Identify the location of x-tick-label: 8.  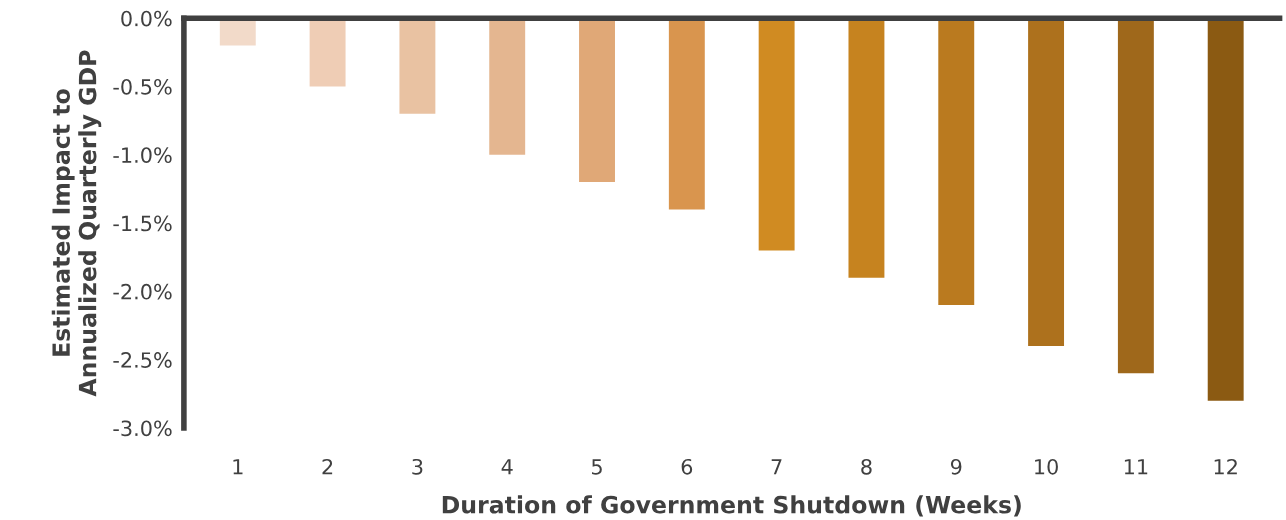
(866, 466).